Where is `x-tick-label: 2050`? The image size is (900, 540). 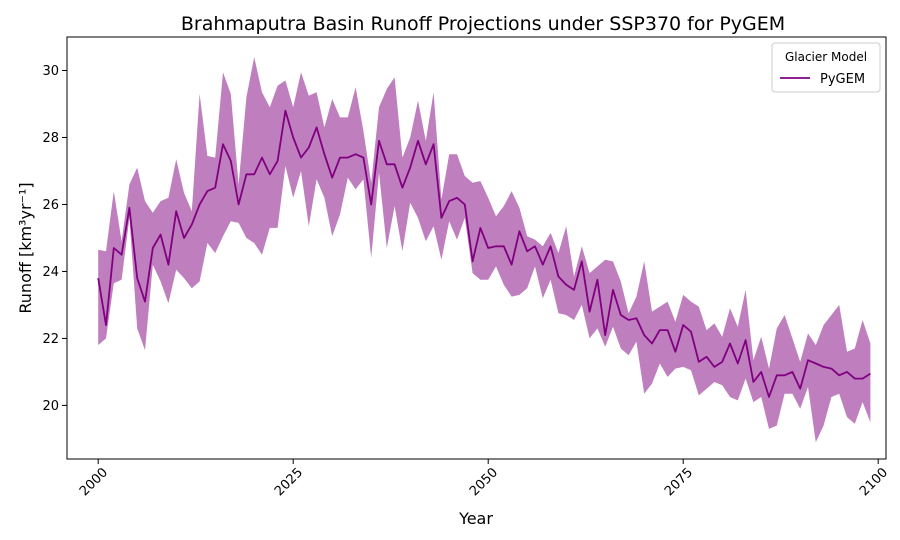
x-tick-label: 2050 is located at coordinates (484, 482).